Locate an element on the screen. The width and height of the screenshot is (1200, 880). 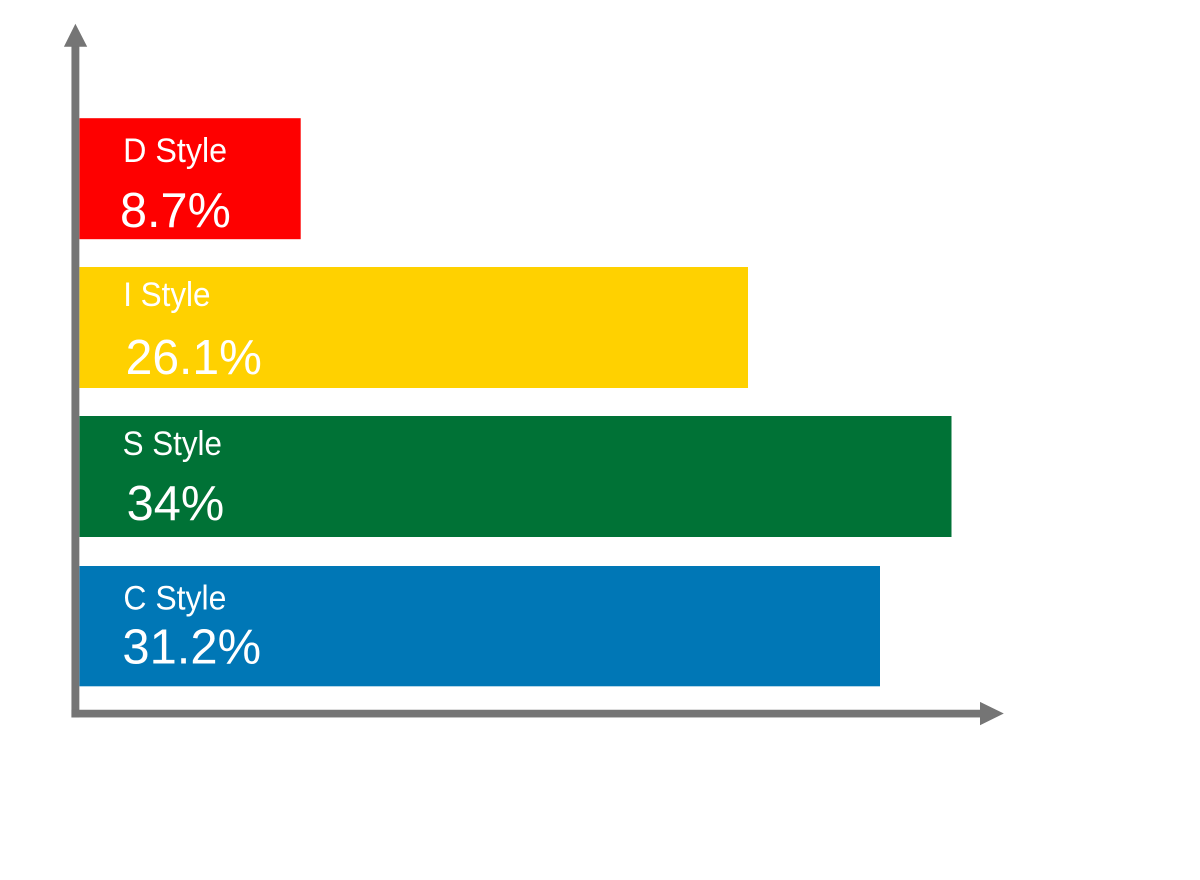
svg-text: 26.1% is located at coordinates (194, 357).